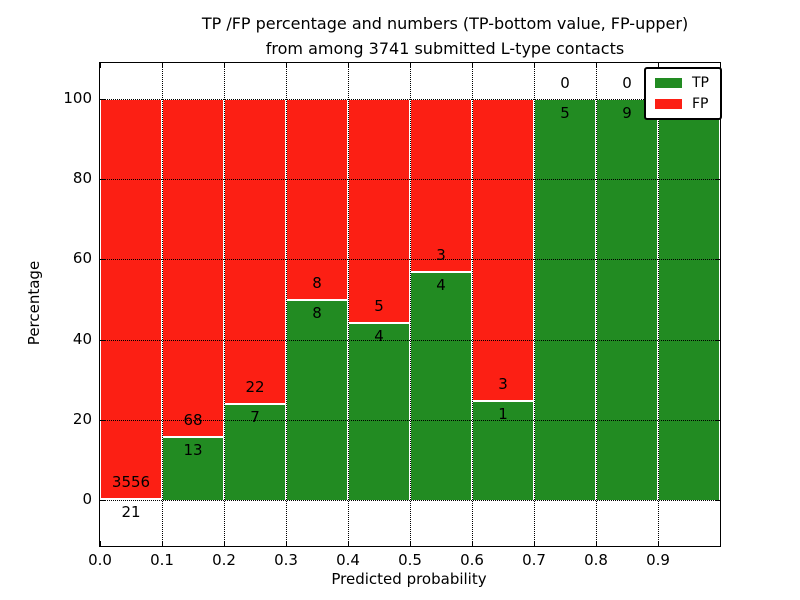 The width and height of the screenshot is (800, 600). I want to click on tp-count-label: 5, so click(565, 113).